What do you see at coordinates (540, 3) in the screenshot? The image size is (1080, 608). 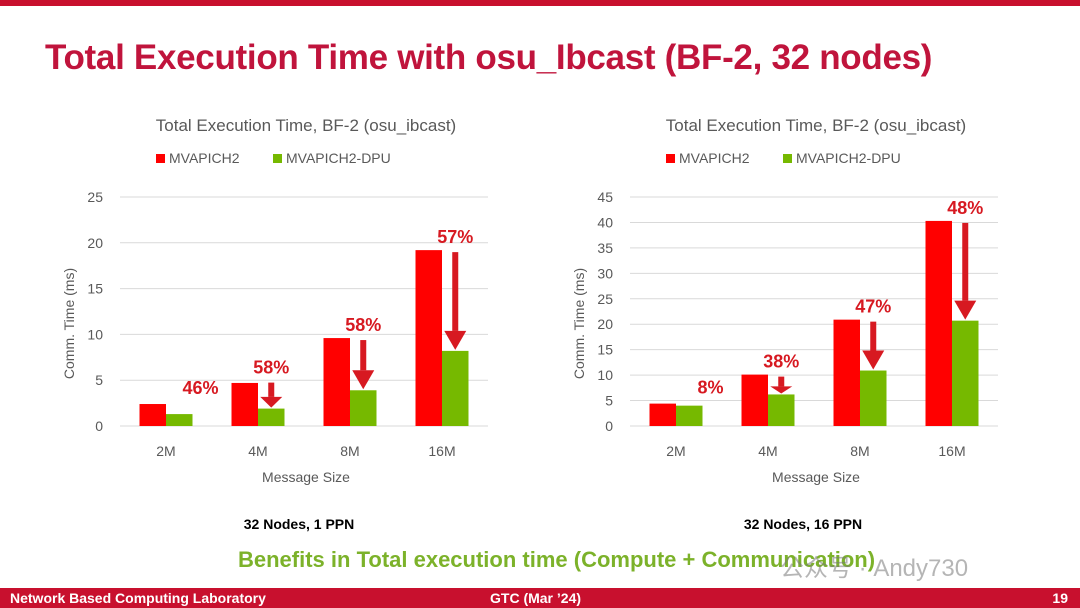 I see `top-accent-bar` at bounding box center [540, 3].